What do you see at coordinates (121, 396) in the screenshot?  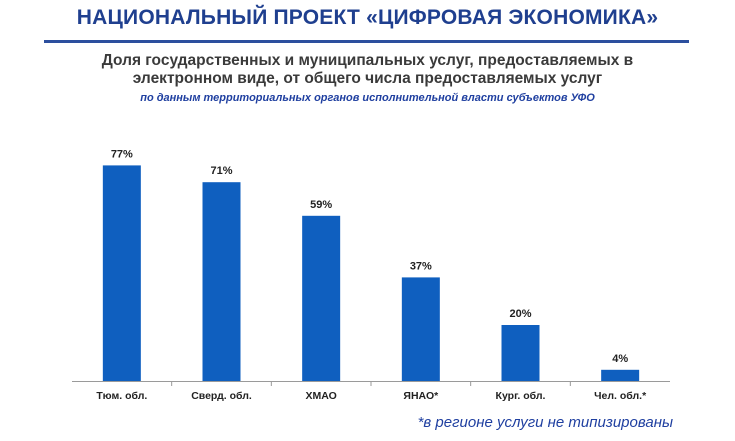 I see `category-label: Тюм. обл.` at bounding box center [121, 396].